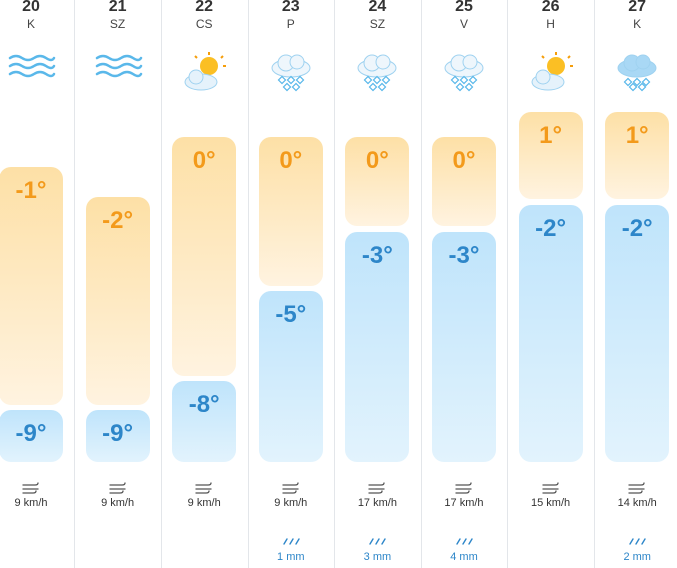 Image resolution: width=677 pixels, height=568 pixels. Describe the element at coordinates (464, 557) in the screenshot. I see `precipitation: 4 mm` at that location.